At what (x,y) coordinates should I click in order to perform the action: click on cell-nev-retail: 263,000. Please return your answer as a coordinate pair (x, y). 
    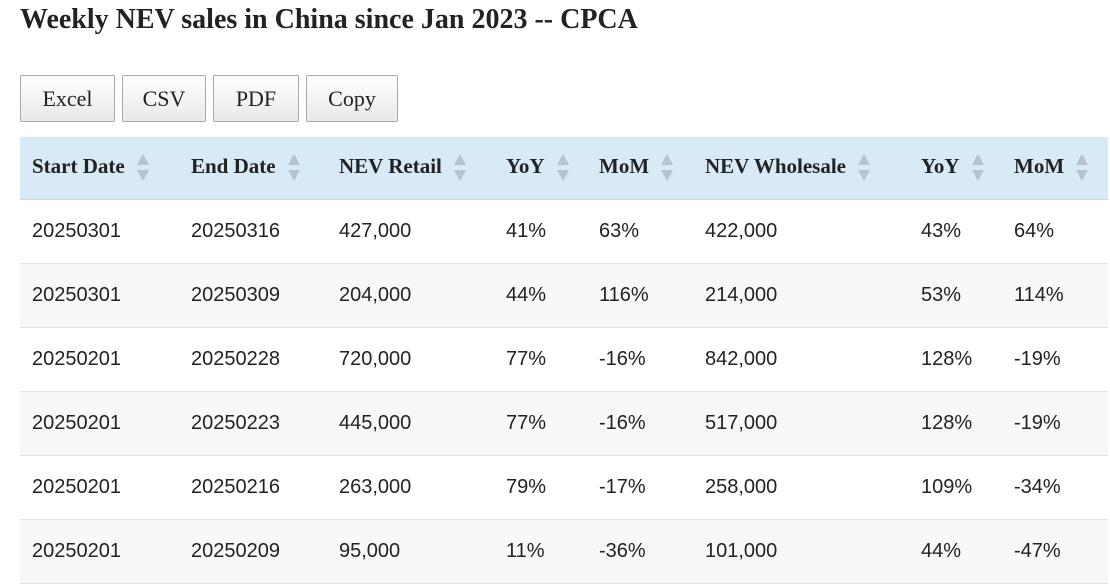
    Looking at the image, I should click on (410, 487).